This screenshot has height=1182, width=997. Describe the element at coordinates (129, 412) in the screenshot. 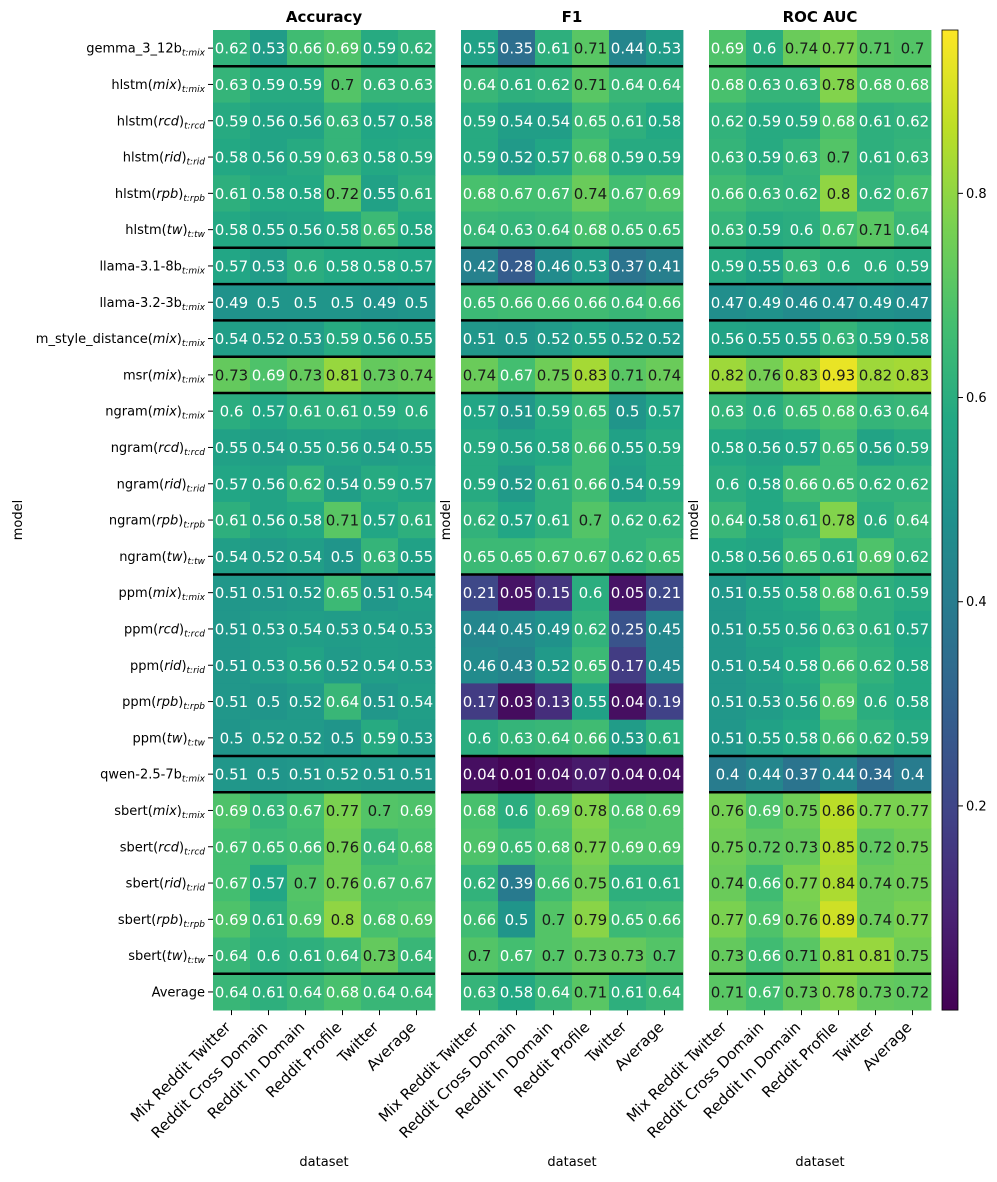

I see `row-label-base: ngram(` at that location.